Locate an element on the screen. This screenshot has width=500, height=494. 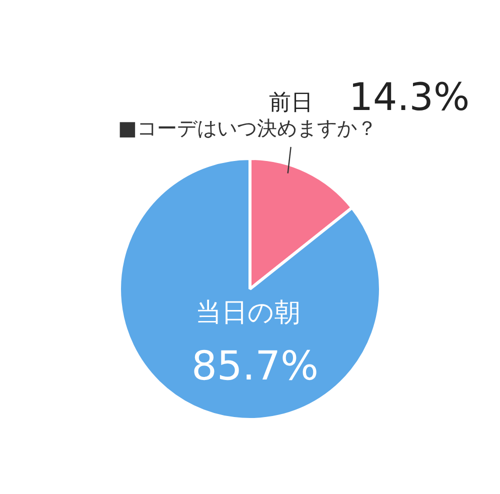
text: ■コーデはいつ決めますか？ is located at coordinates (247, 128).